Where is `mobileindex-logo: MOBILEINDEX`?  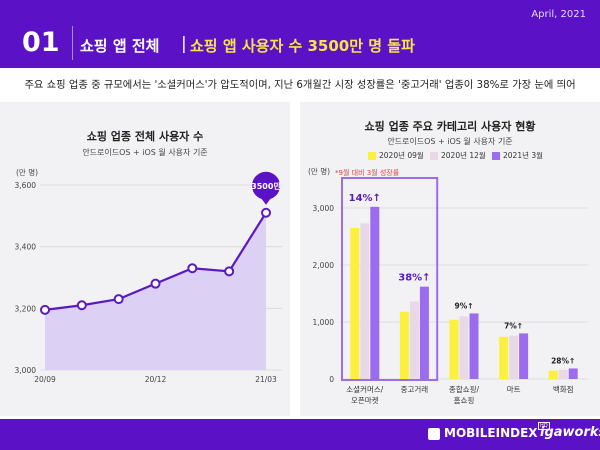
mobileindex-logo: MOBILEINDEX is located at coordinates (491, 433).